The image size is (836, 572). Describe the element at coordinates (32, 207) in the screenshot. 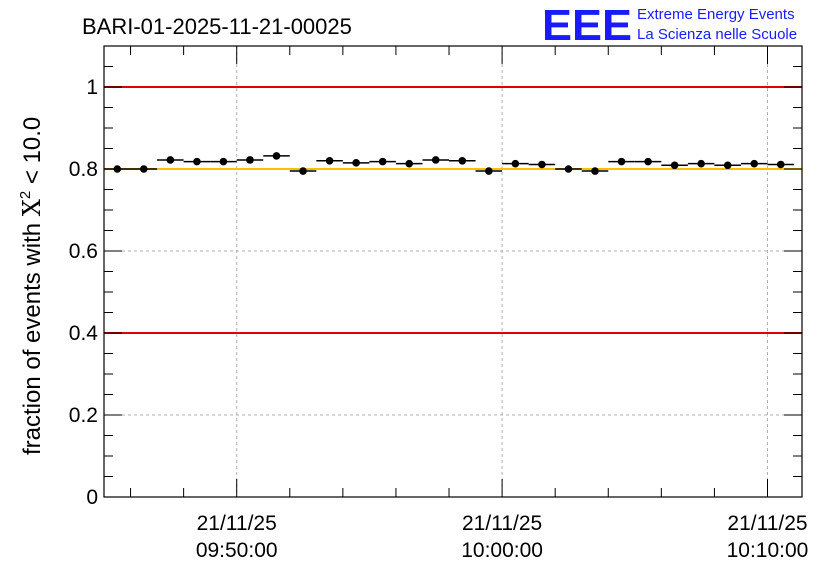

I see `y-axis-label-chi: X` at that location.